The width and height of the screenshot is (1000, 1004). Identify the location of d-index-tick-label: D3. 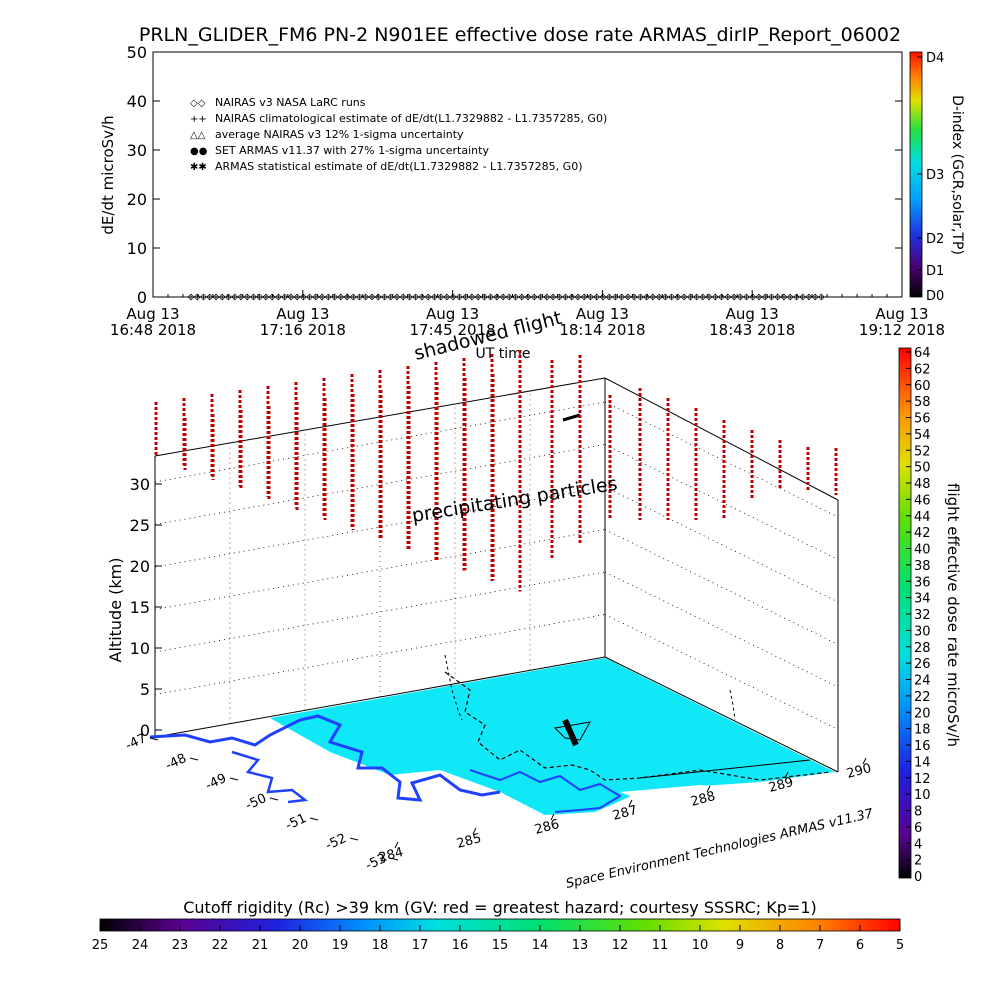
(935, 175).